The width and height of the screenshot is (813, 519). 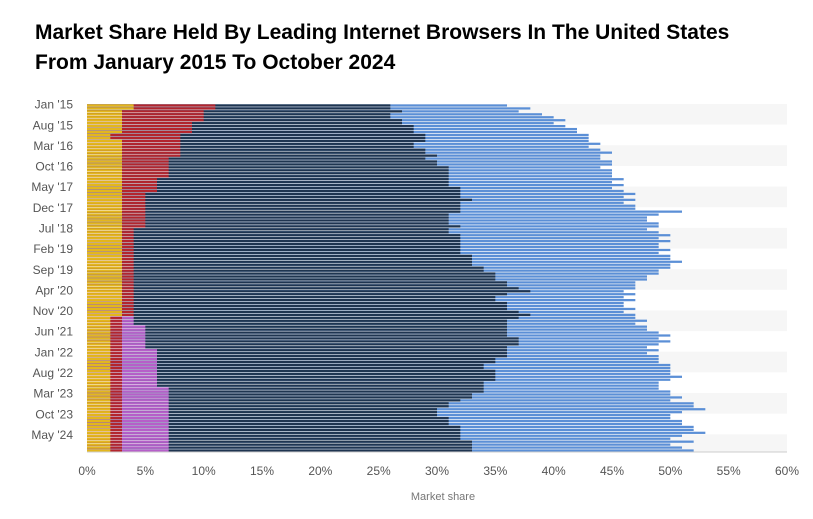 I want to click on y-tick-label: Apr '20, so click(x=54, y=290).